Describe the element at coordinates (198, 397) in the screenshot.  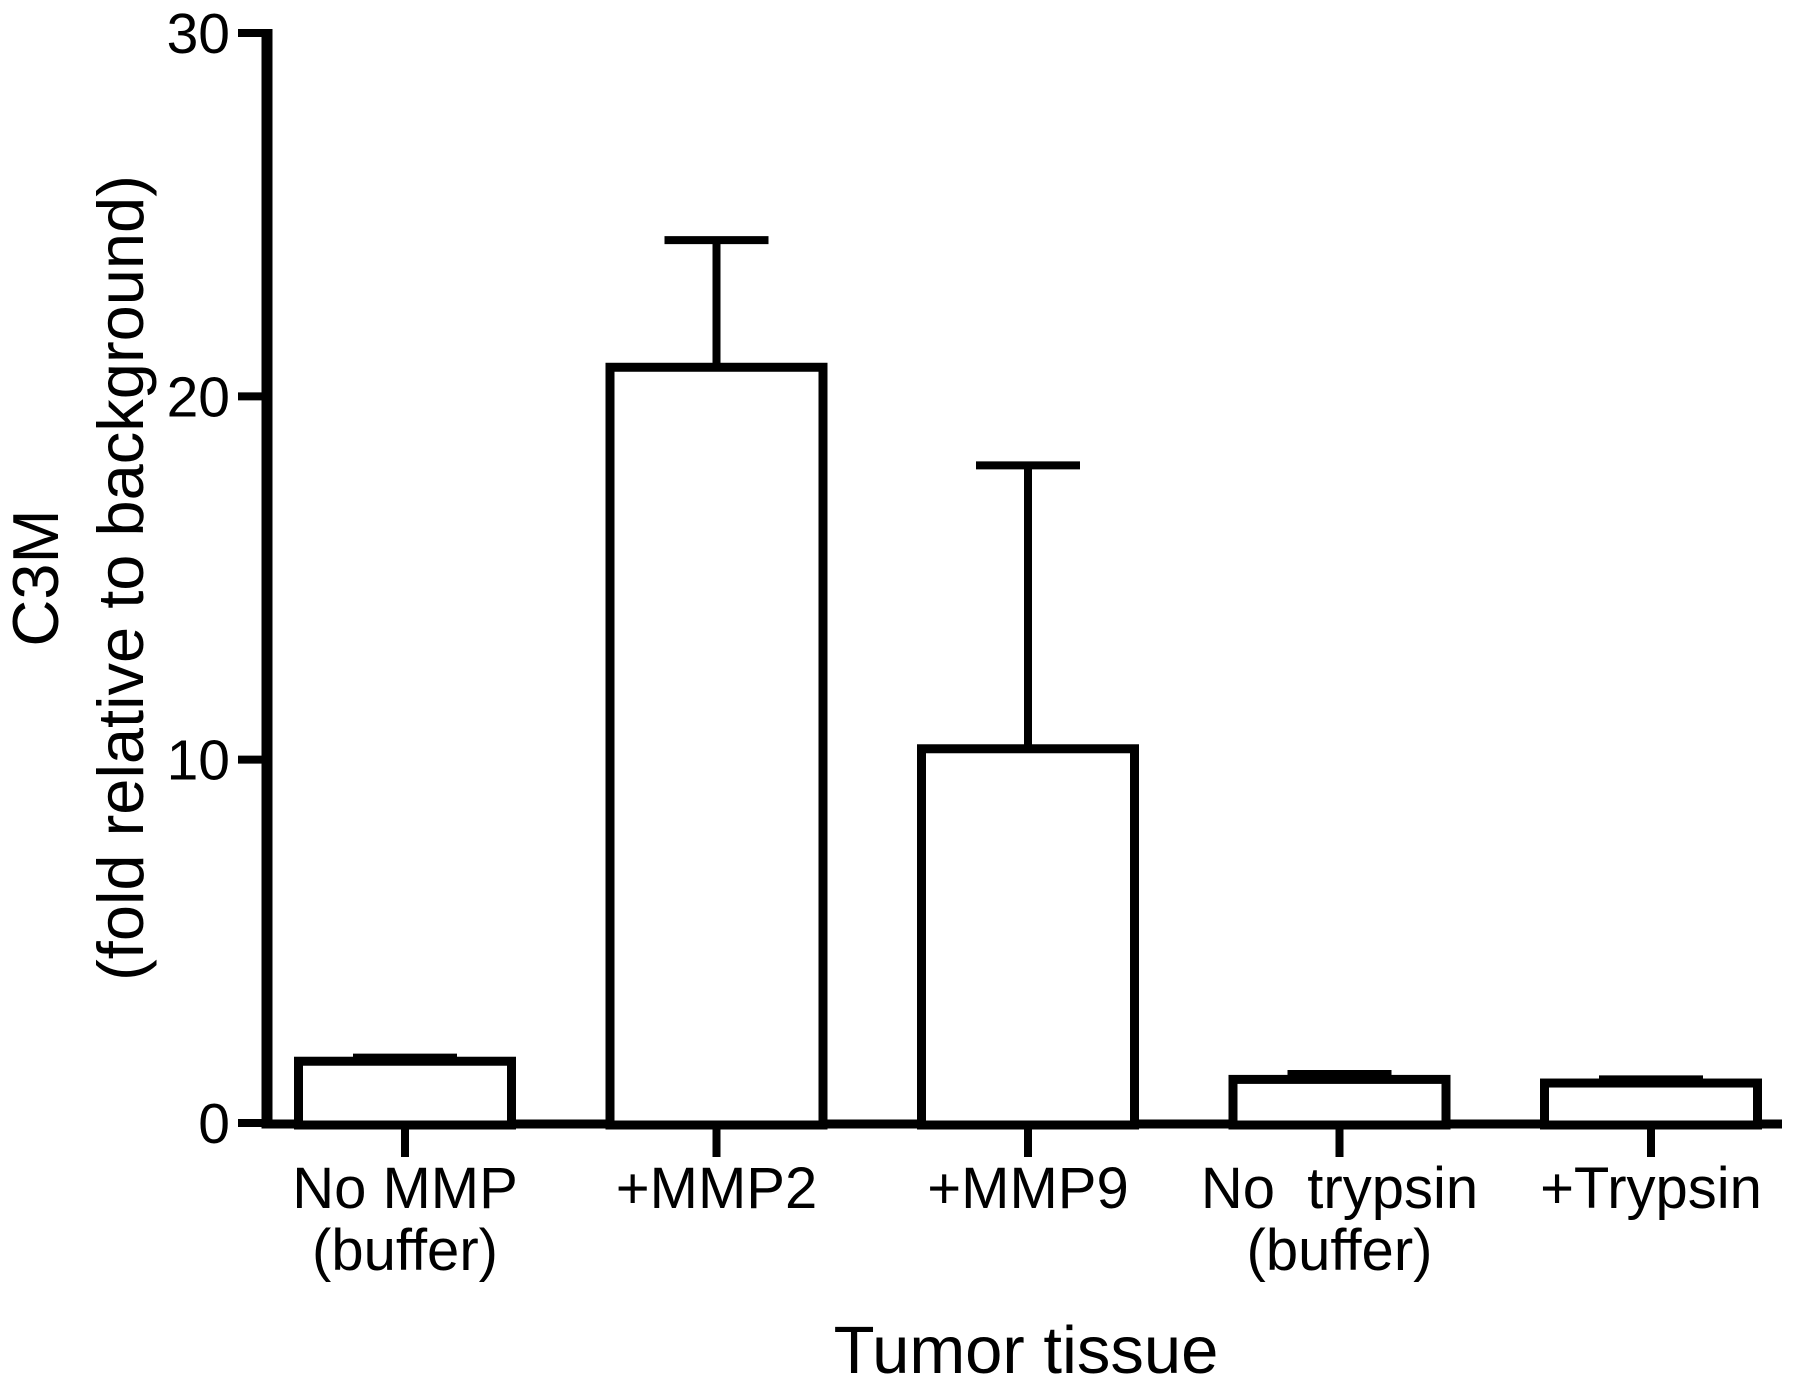
I see `y-tick-label: 20` at that location.